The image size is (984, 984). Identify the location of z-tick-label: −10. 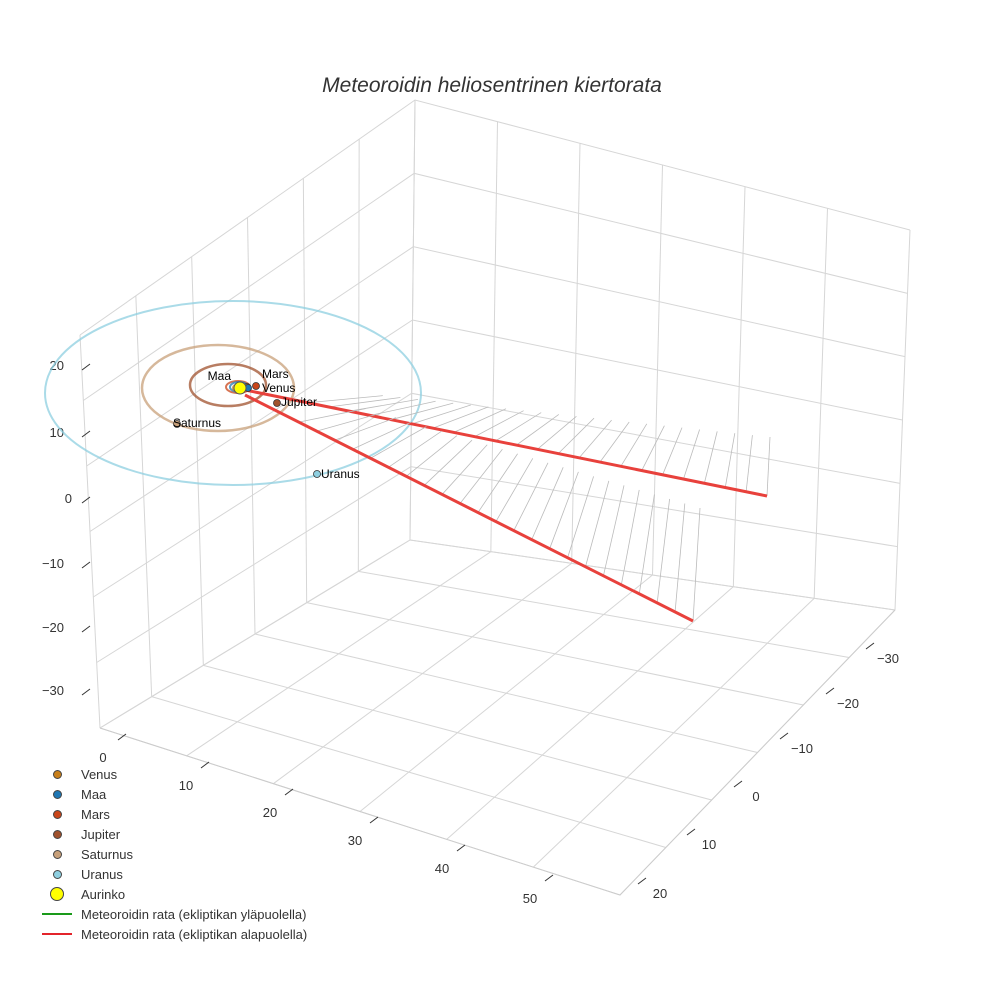
(53, 563).